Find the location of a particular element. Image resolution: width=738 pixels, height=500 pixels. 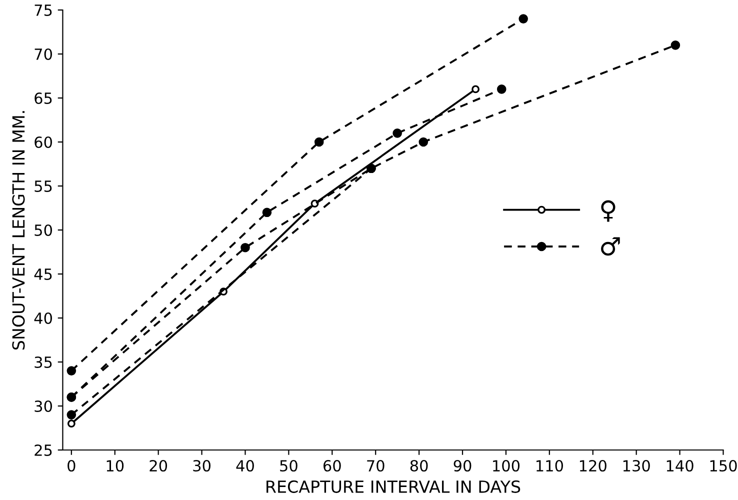

x-tick-label: 100 is located at coordinates (506, 466).